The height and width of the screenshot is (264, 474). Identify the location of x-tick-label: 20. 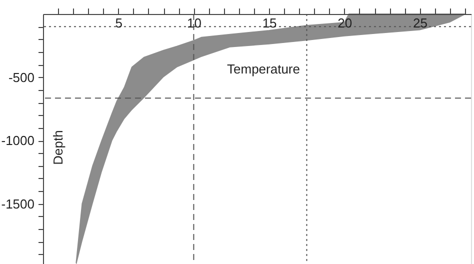
(345, 23).